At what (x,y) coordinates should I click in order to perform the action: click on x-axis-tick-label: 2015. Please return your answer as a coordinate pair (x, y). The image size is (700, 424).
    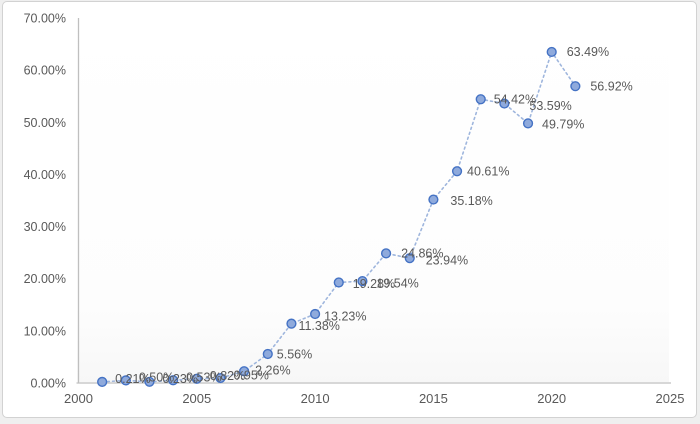
    Looking at the image, I should click on (433, 398).